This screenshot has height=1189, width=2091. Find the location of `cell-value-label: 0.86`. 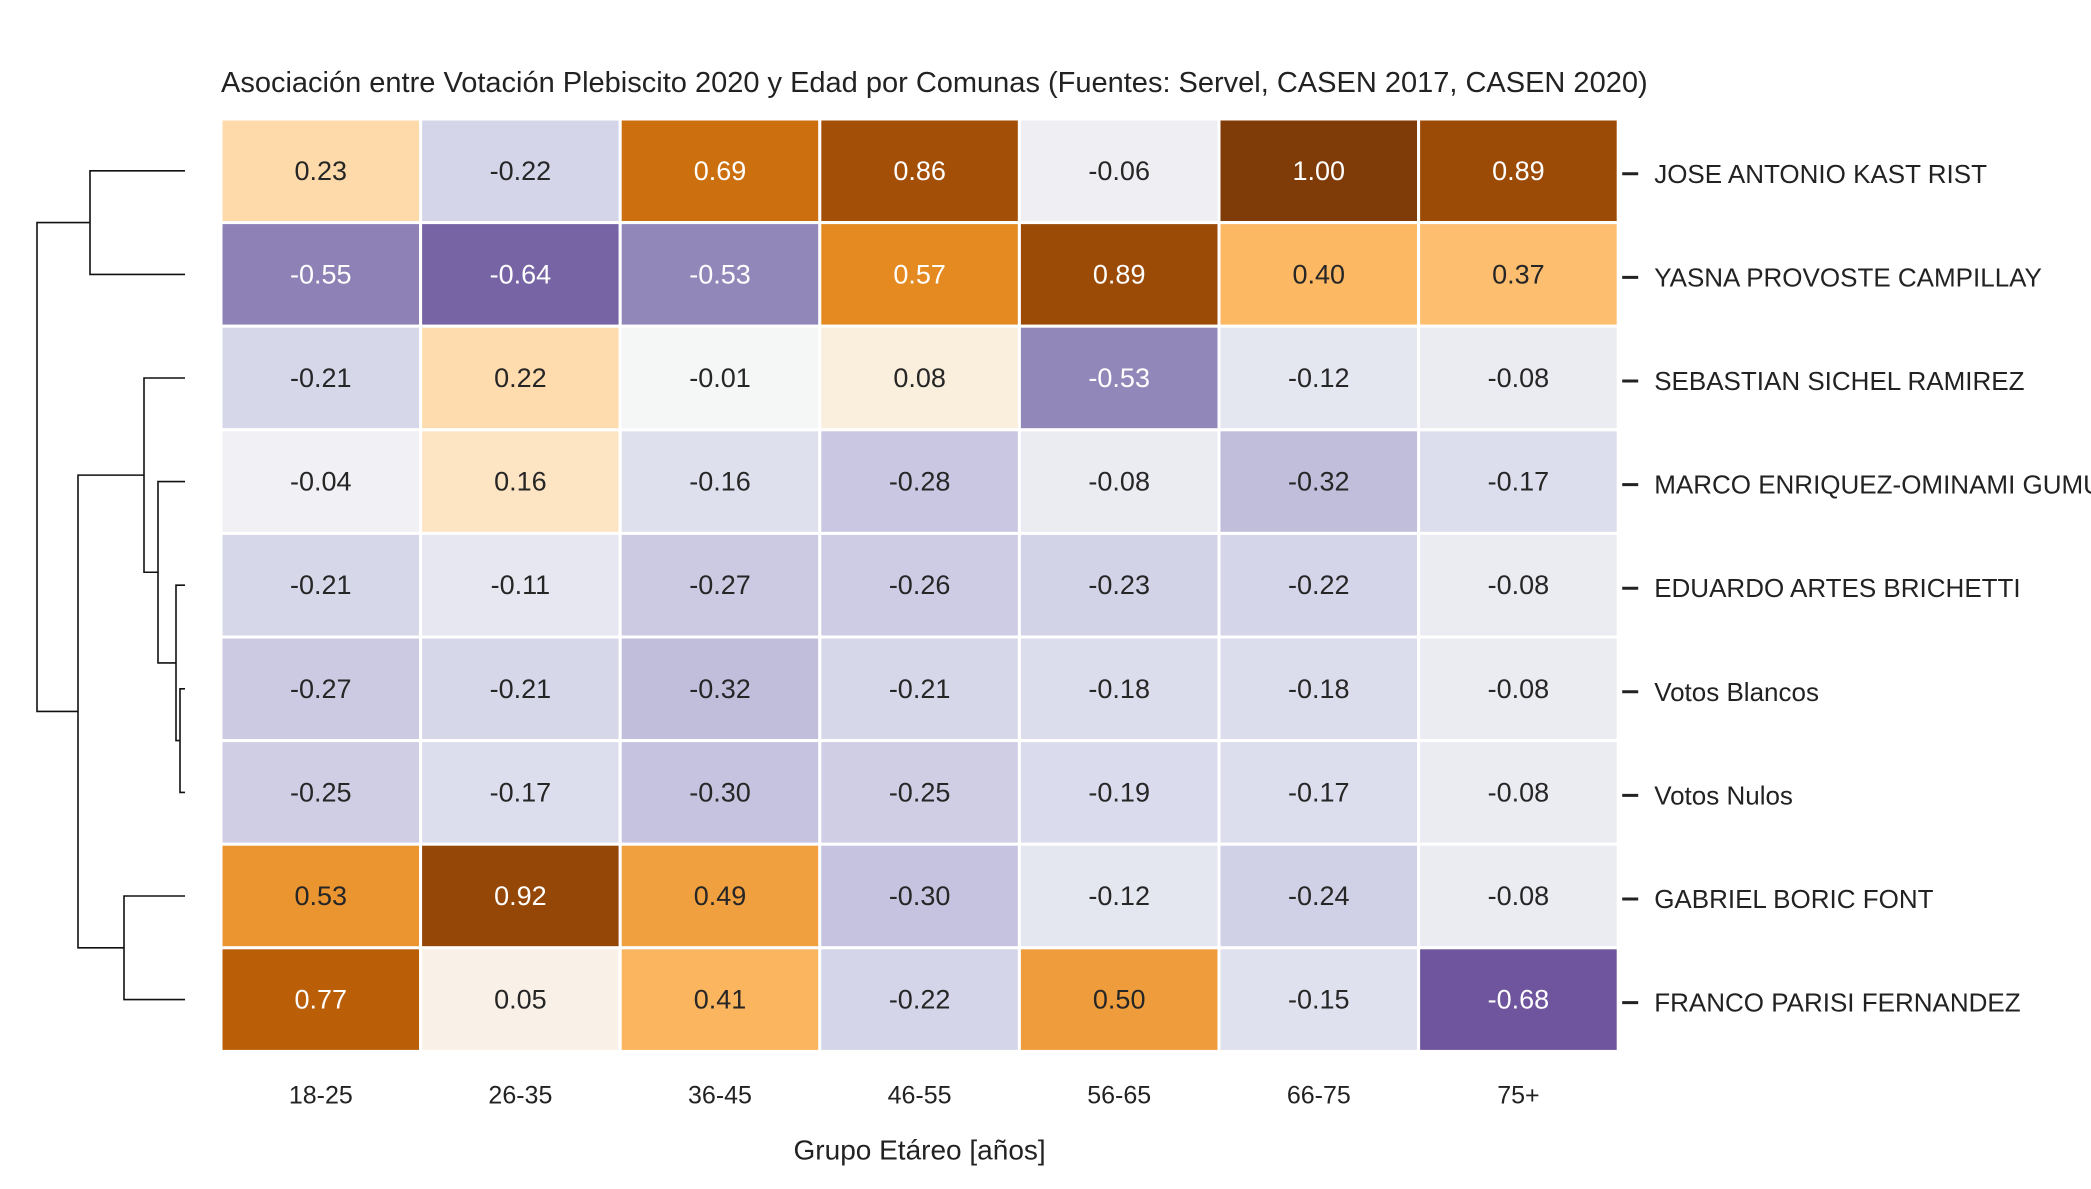

cell-value-label: 0.86 is located at coordinates (919, 171).